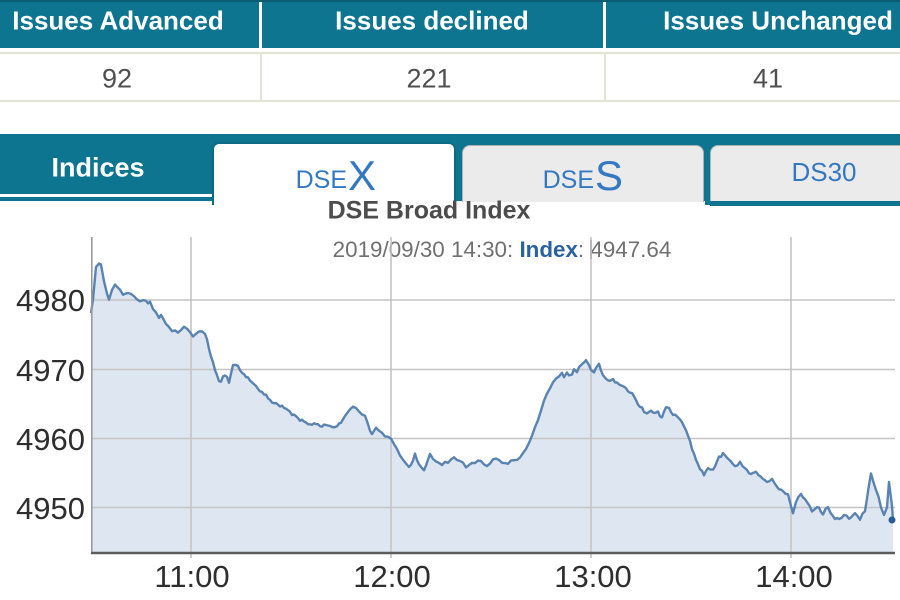 The width and height of the screenshot is (900, 600). What do you see at coordinates (823, 172) in the screenshot?
I see `svg-text: DS30` at bounding box center [823, 172].